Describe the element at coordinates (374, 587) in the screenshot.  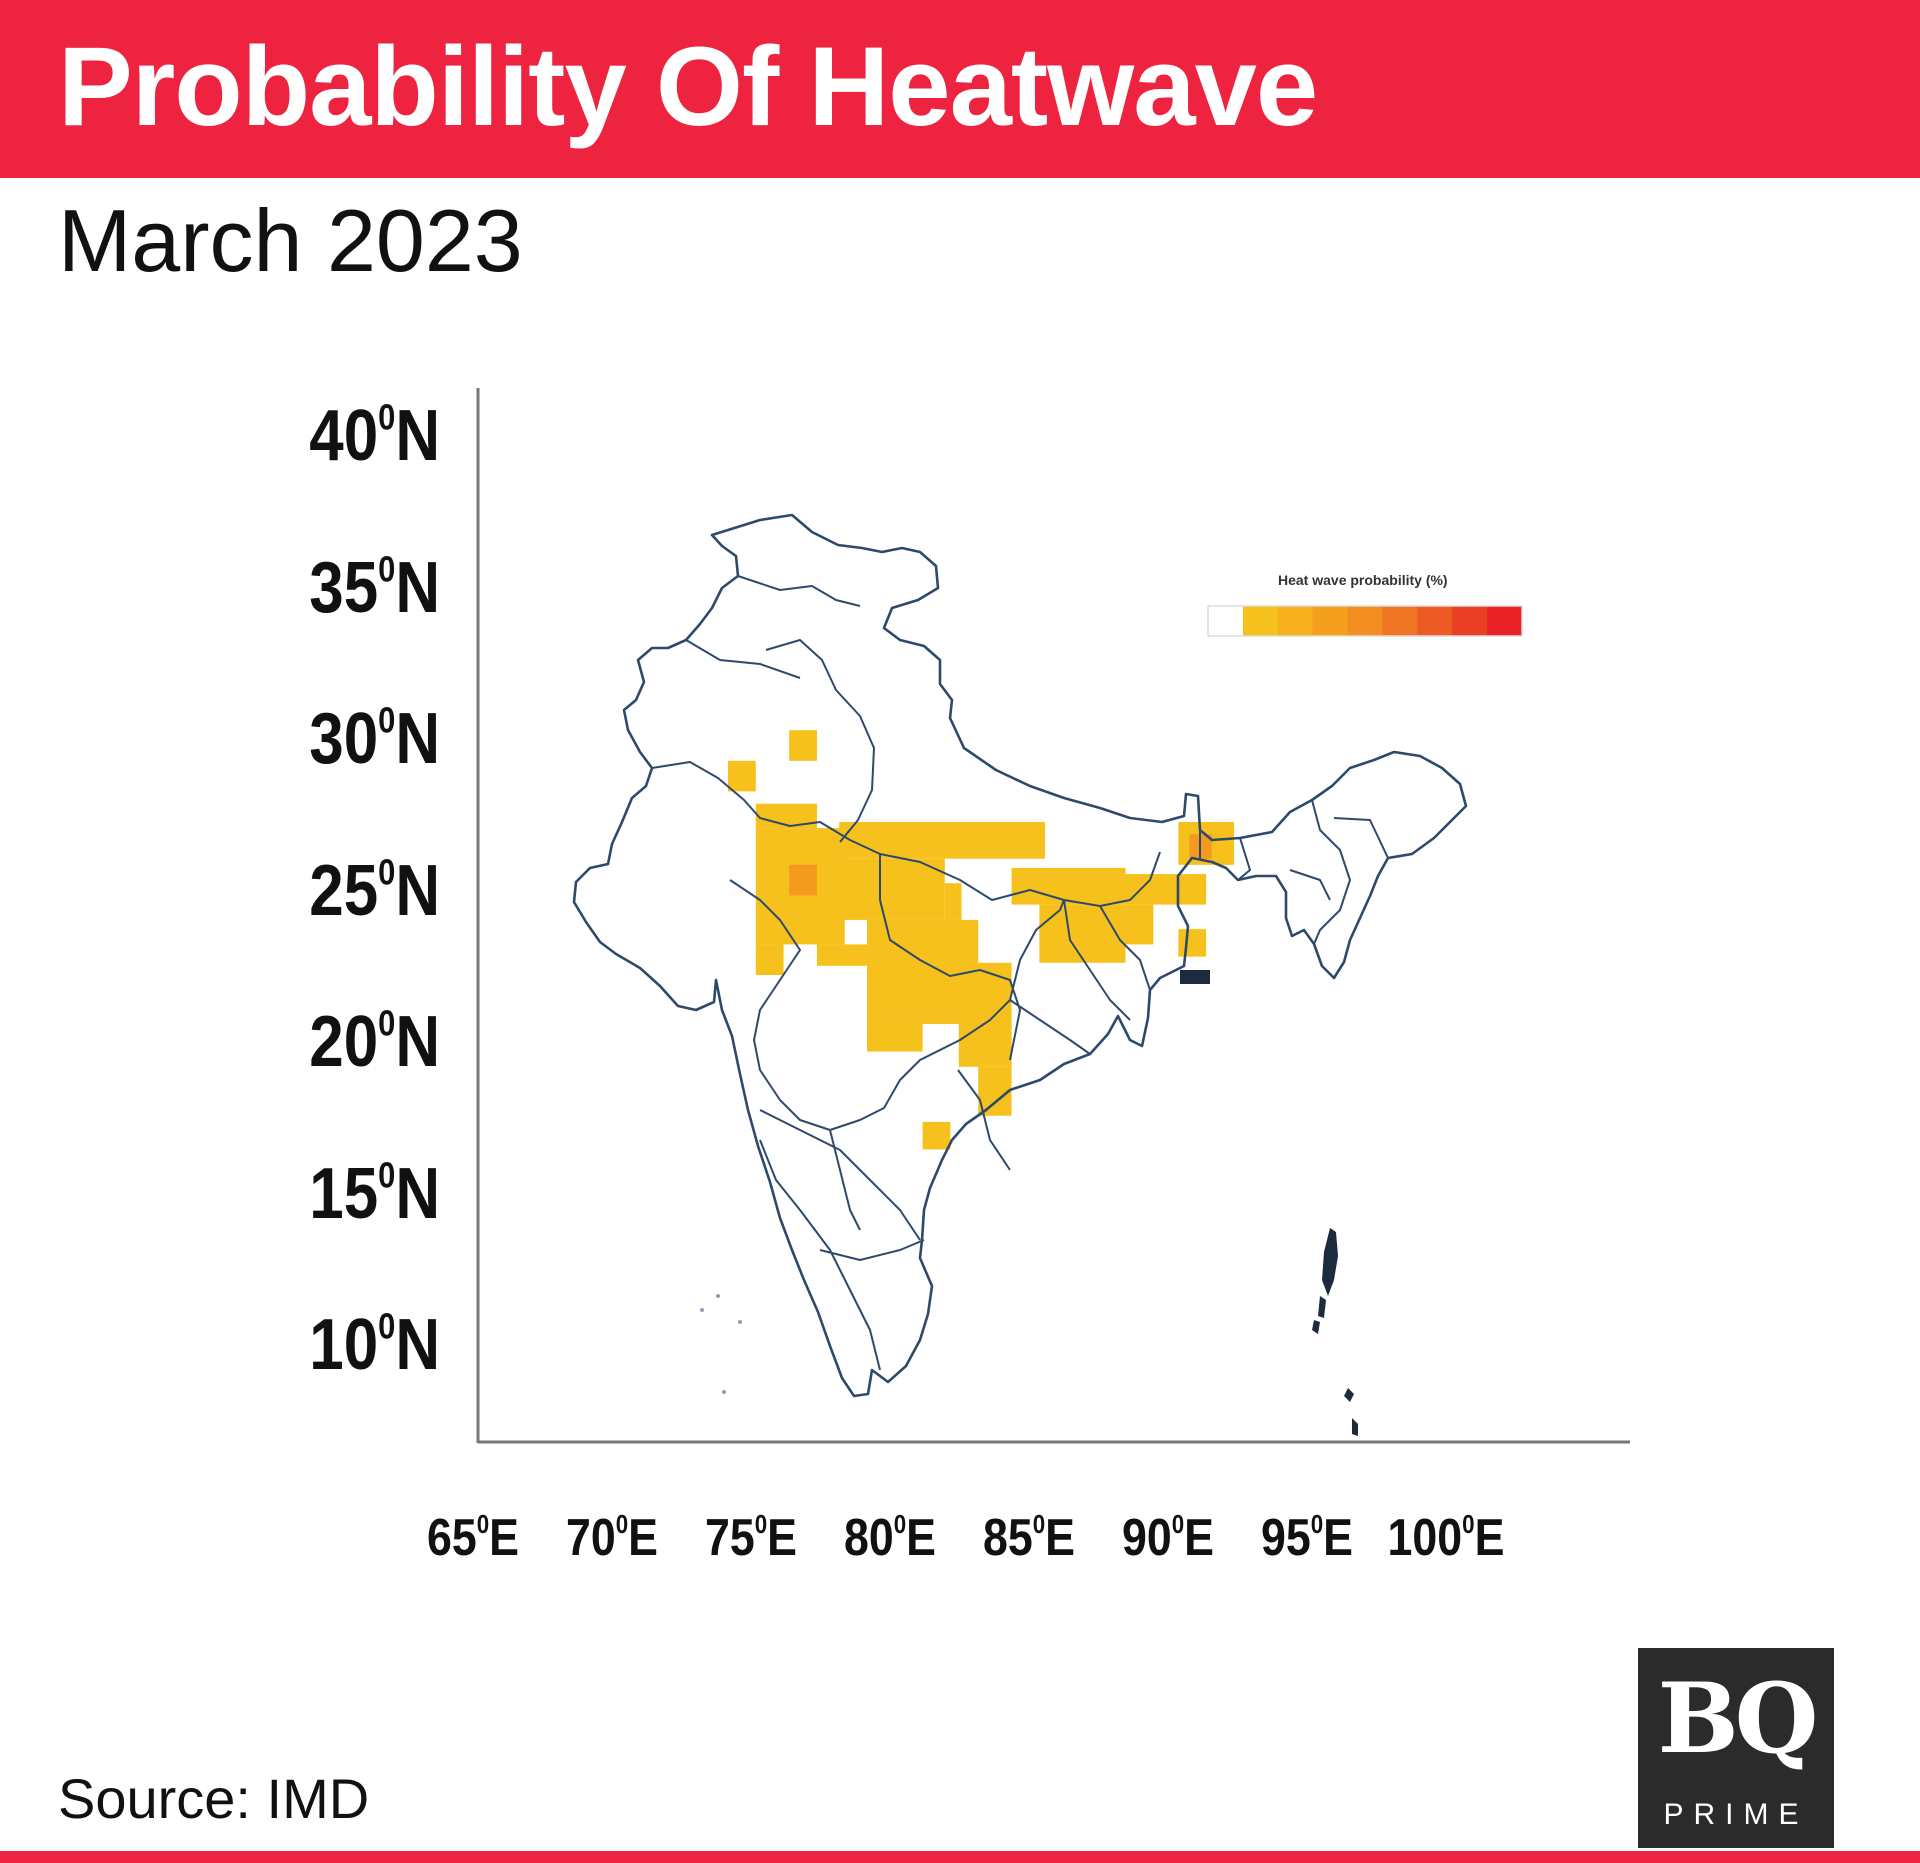
I see `y-tick-label: 350N` at that location.